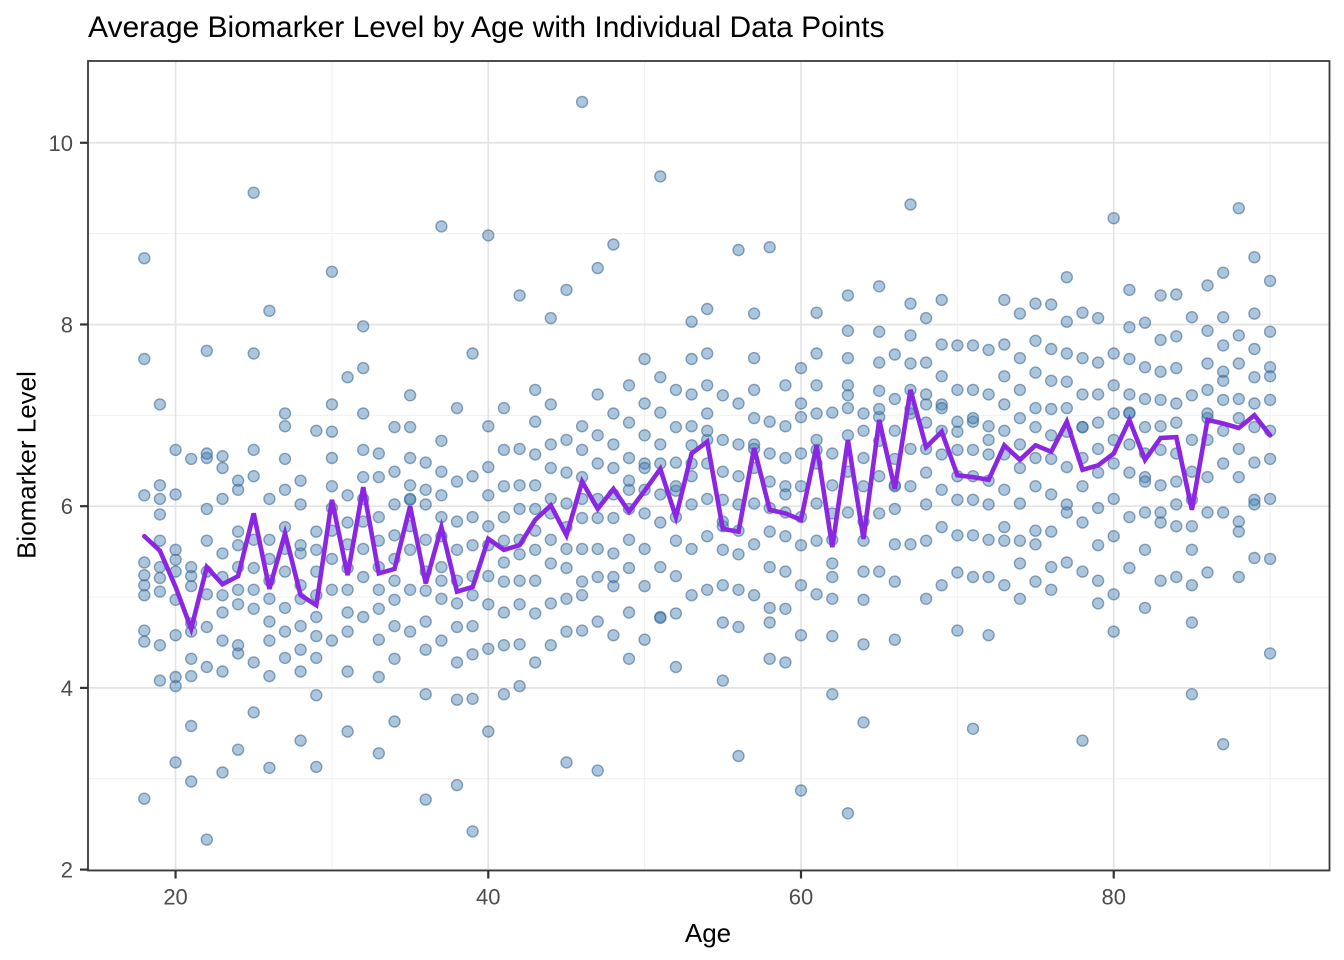 Image resolution: width=1344 pixels, height=960 pixels. Describe the element at coordinates (67, 506) in the screenshot. I see `y-tick-label: 6` at that location.